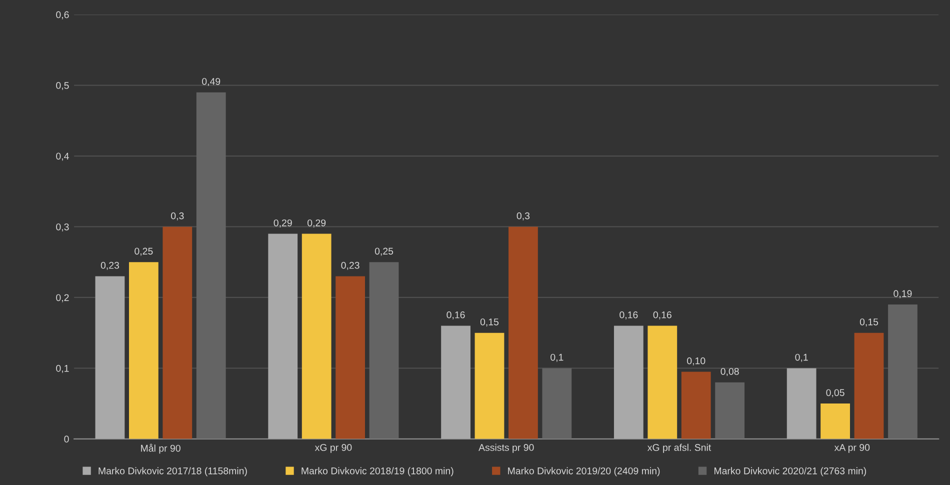  Describe the element at coordinates (333, 448) in the screenshot. I see `x-tick-label: xG pr 90` at that location.